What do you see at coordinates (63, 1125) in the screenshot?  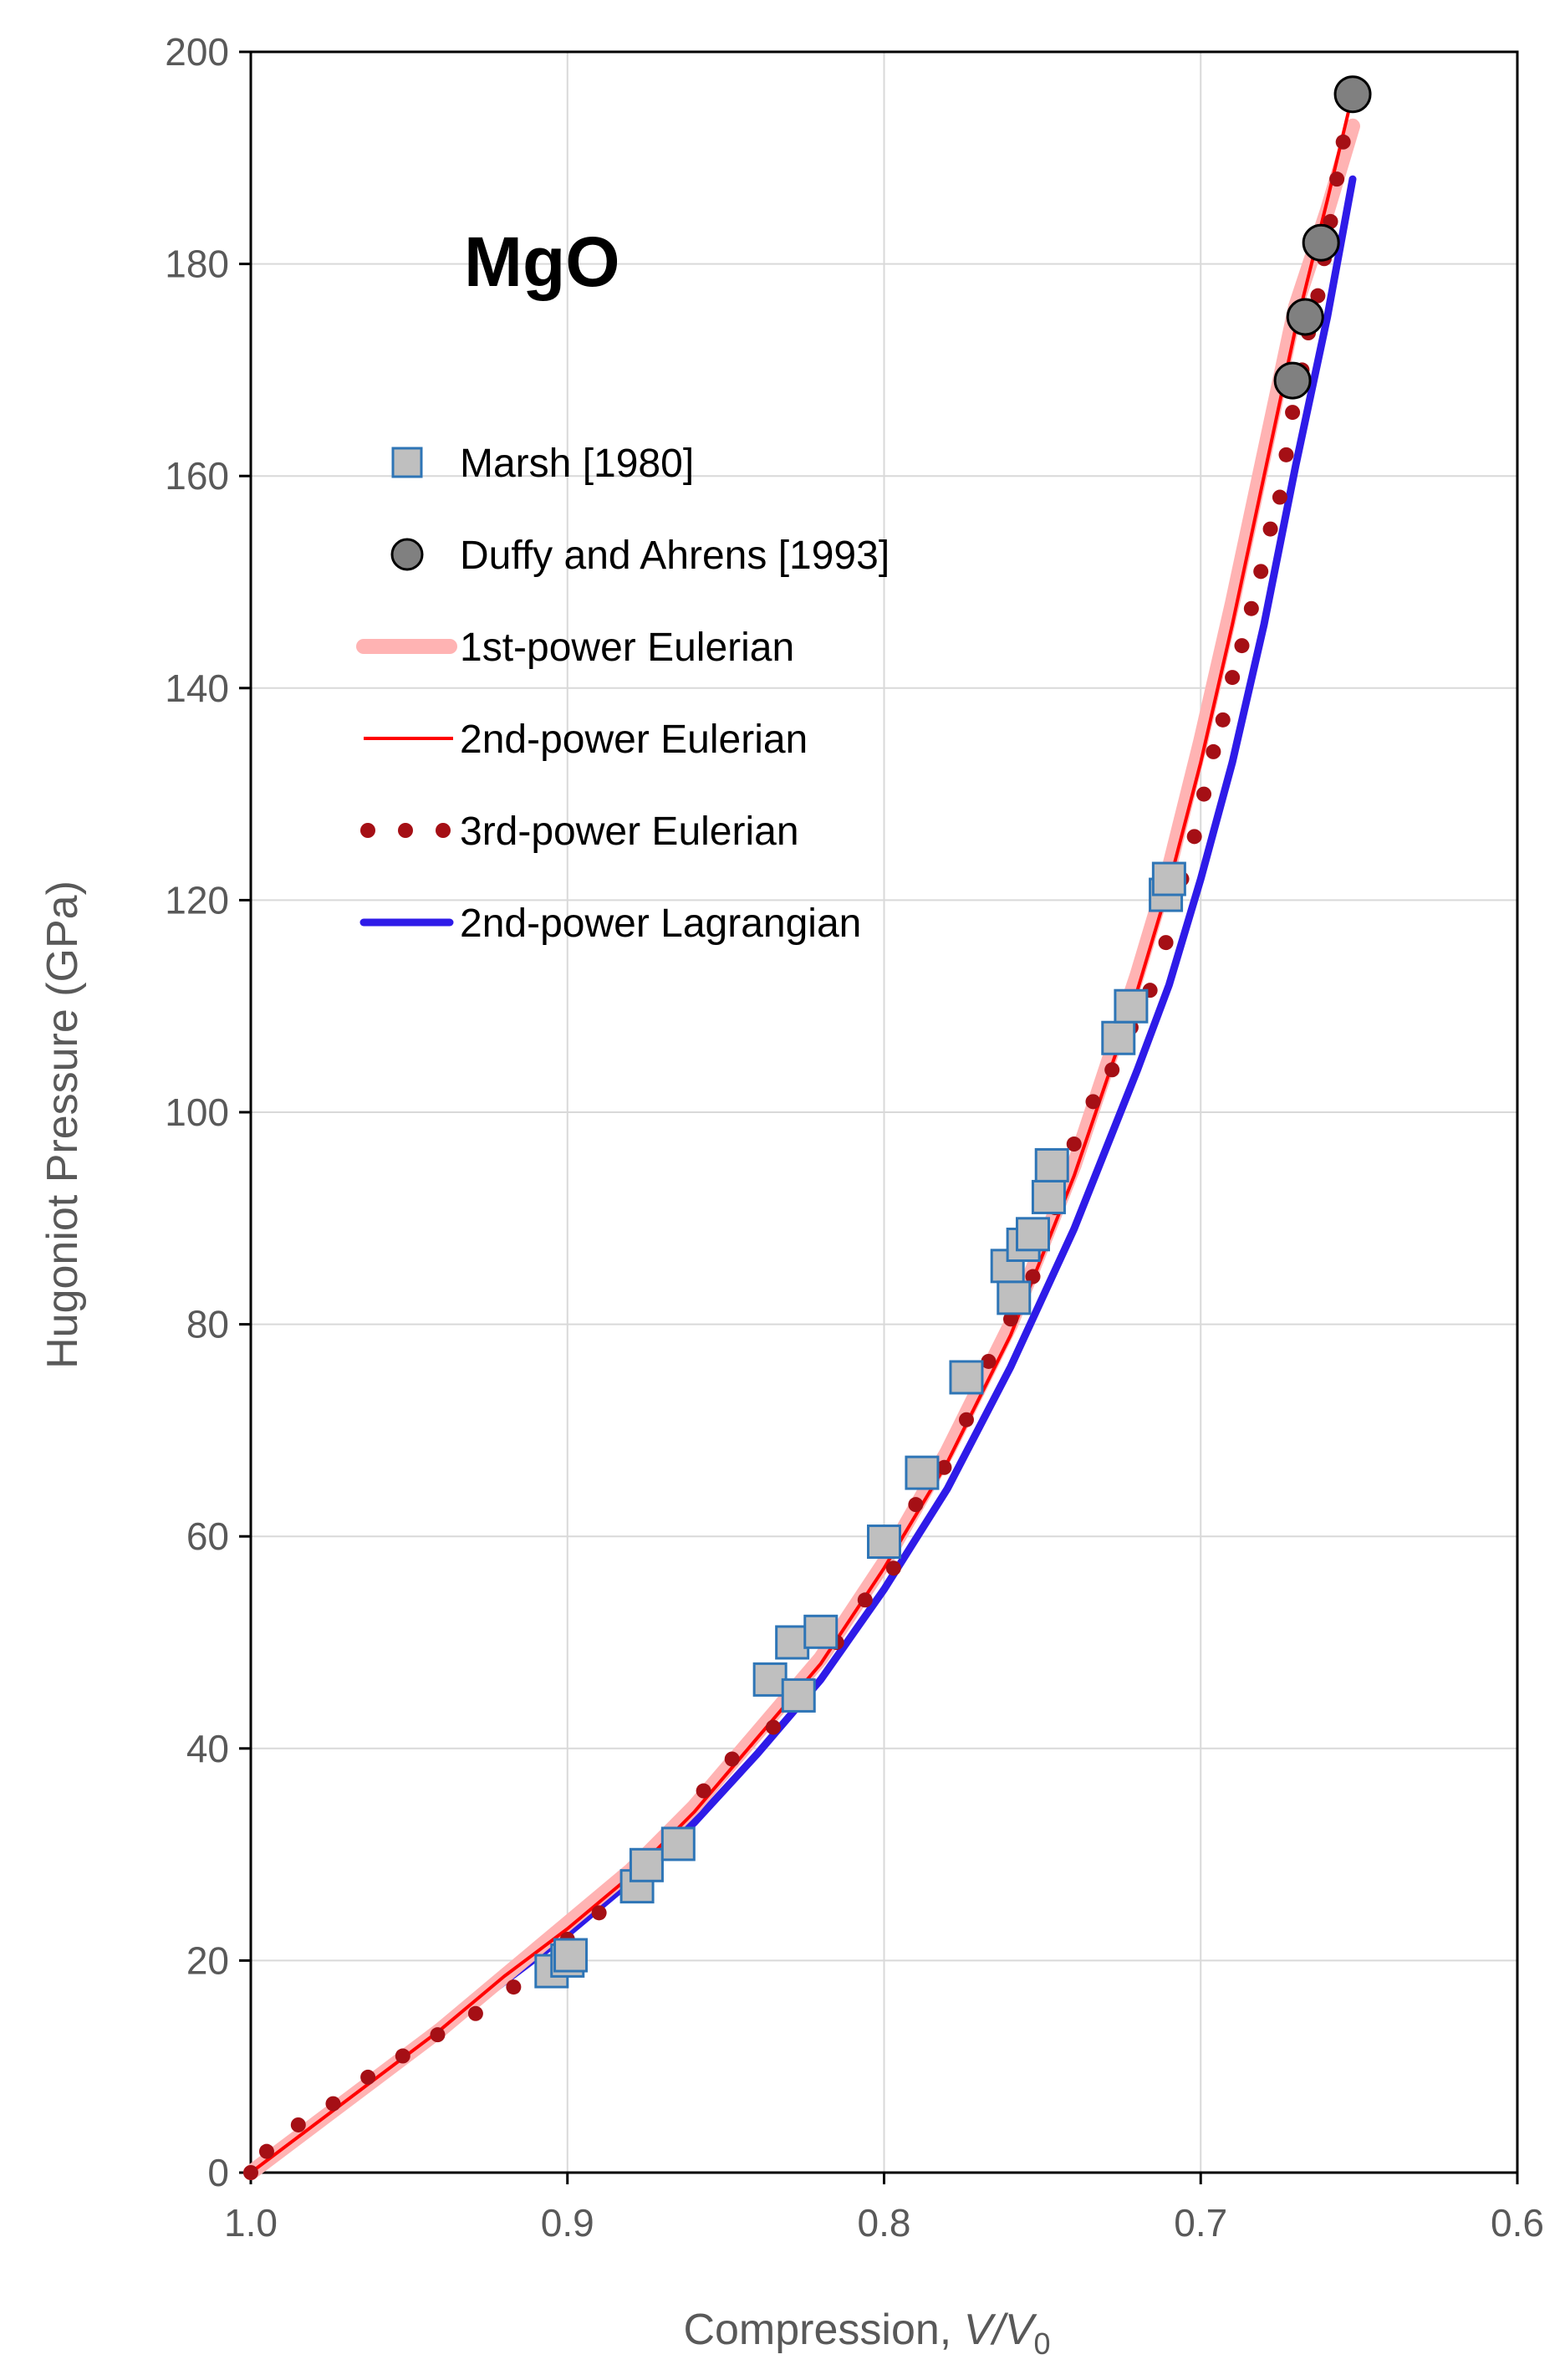 I see `y-axis-title: Hugoniot Pressure (GPa)` at bounding box center [63, 1125].